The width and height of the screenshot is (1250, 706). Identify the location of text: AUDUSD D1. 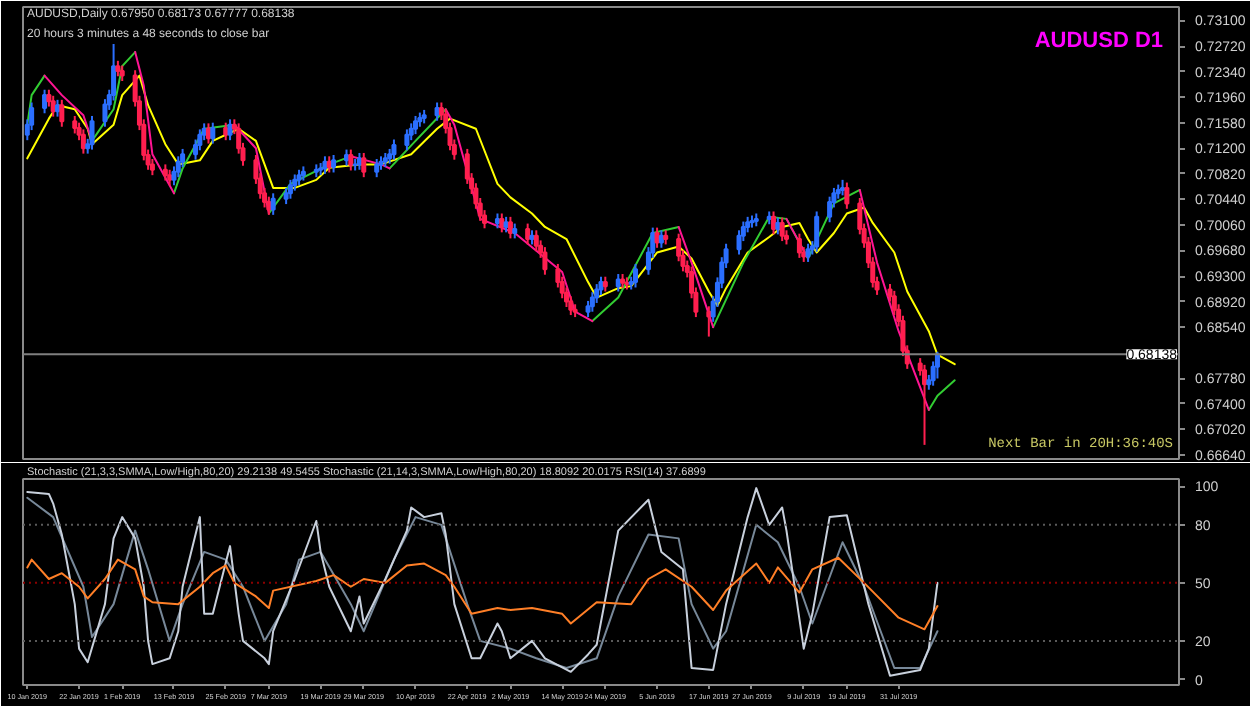
(1099, 41).